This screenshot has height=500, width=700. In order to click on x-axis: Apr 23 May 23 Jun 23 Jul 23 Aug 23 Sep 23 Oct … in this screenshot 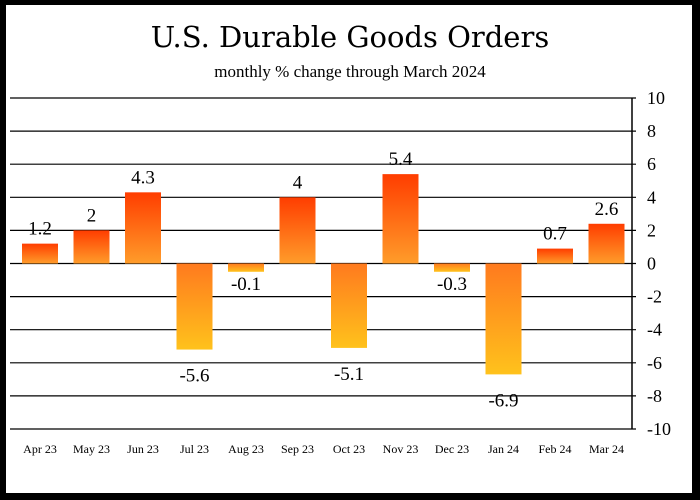, I will do `click(323, 449)`.